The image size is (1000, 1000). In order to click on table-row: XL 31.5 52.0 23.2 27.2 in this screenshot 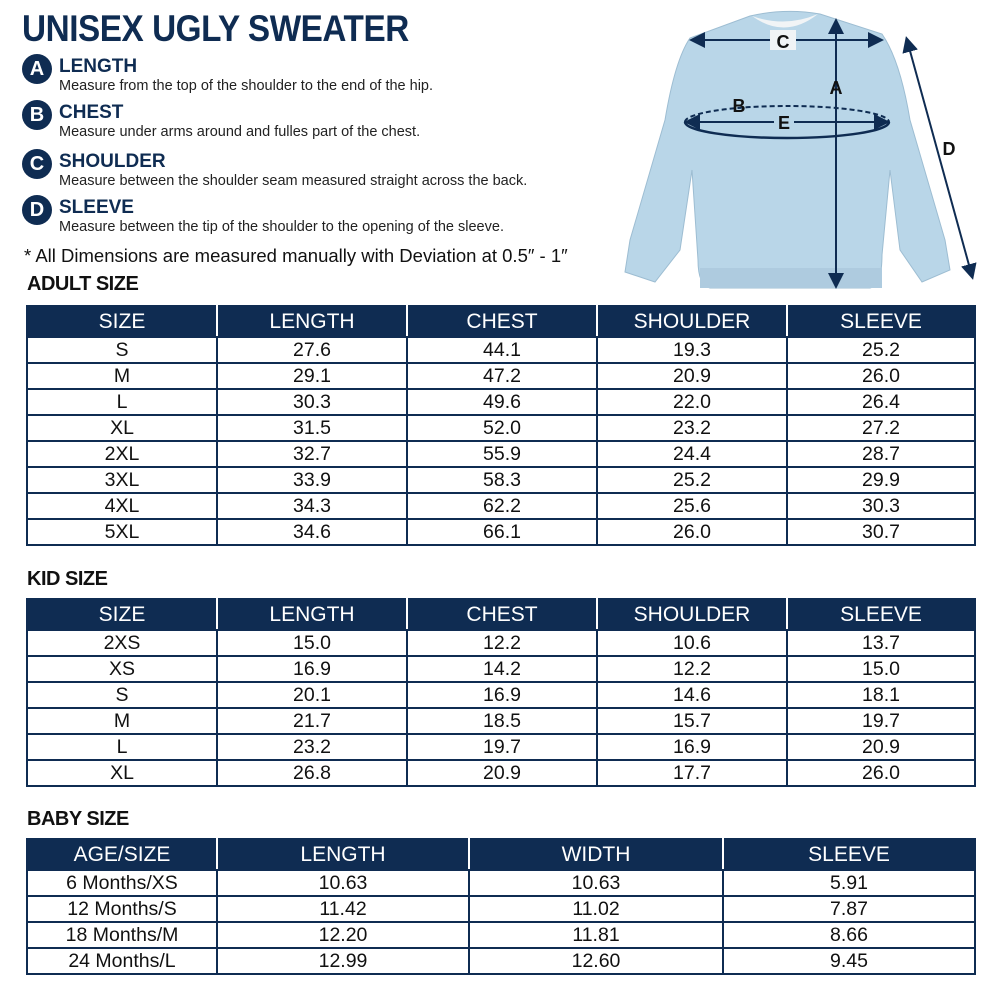, I will do `click(501, 428)`.